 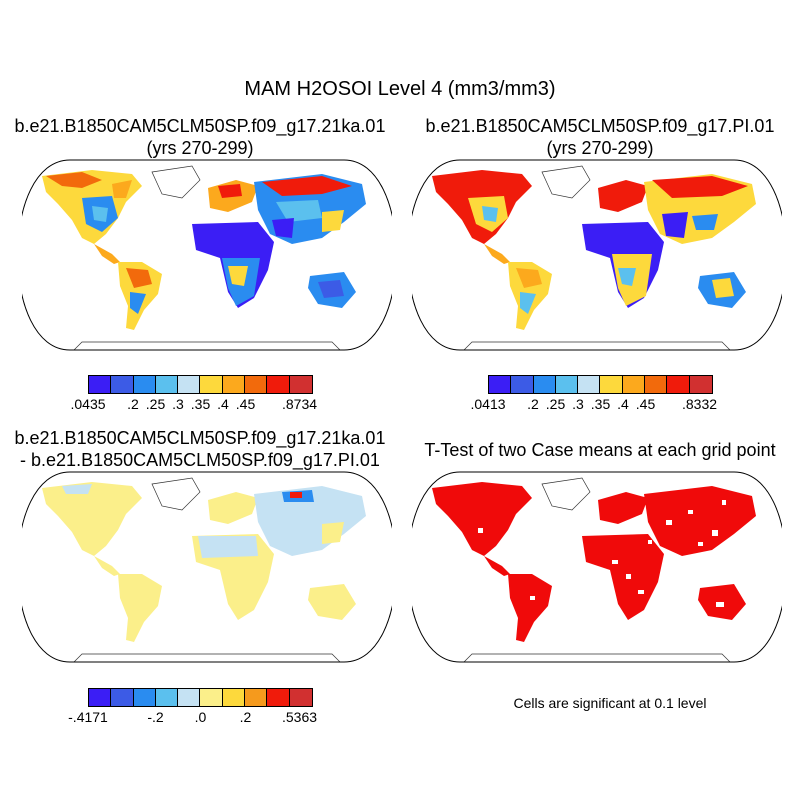 I want to click on map-bottom-left, so click(x=207, y=567).